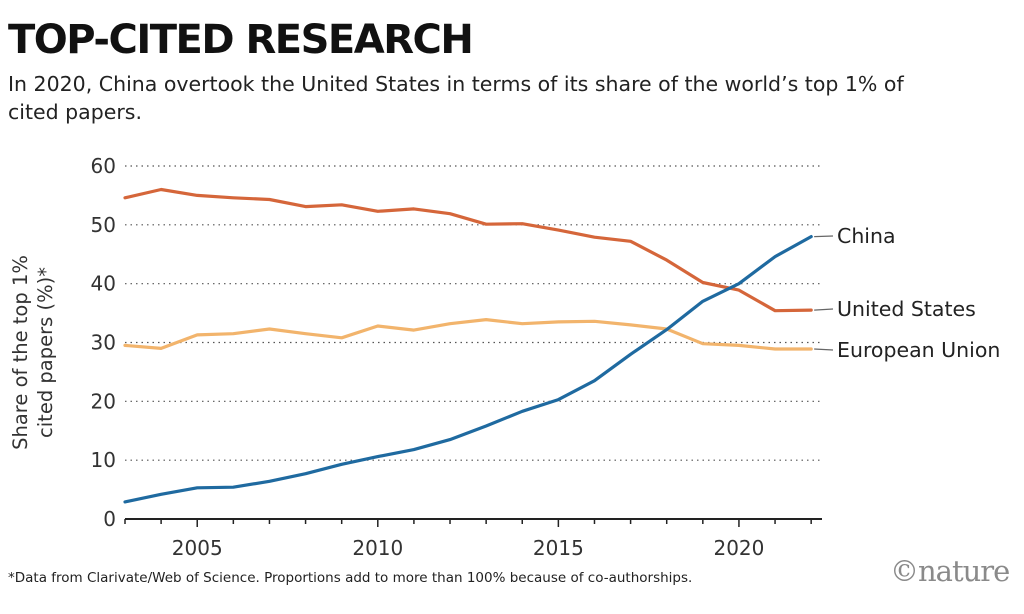 This screenshot has width=1024, height=614. What do you see at coordinates (20, 352) in the screenshot?
I see `y-axis-label-line-1: Share of the top 1%` at bounding box center [20, 352].